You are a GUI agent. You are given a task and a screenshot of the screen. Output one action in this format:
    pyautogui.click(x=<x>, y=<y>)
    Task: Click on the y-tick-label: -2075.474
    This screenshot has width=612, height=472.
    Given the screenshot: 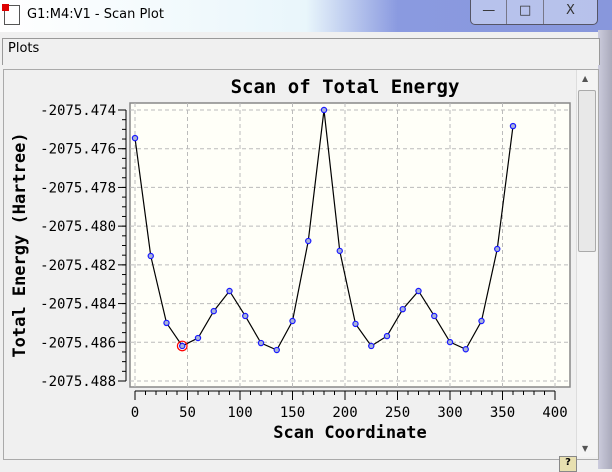 What is the action you would take?
    pyautogui.click(x=78, y=111)
    